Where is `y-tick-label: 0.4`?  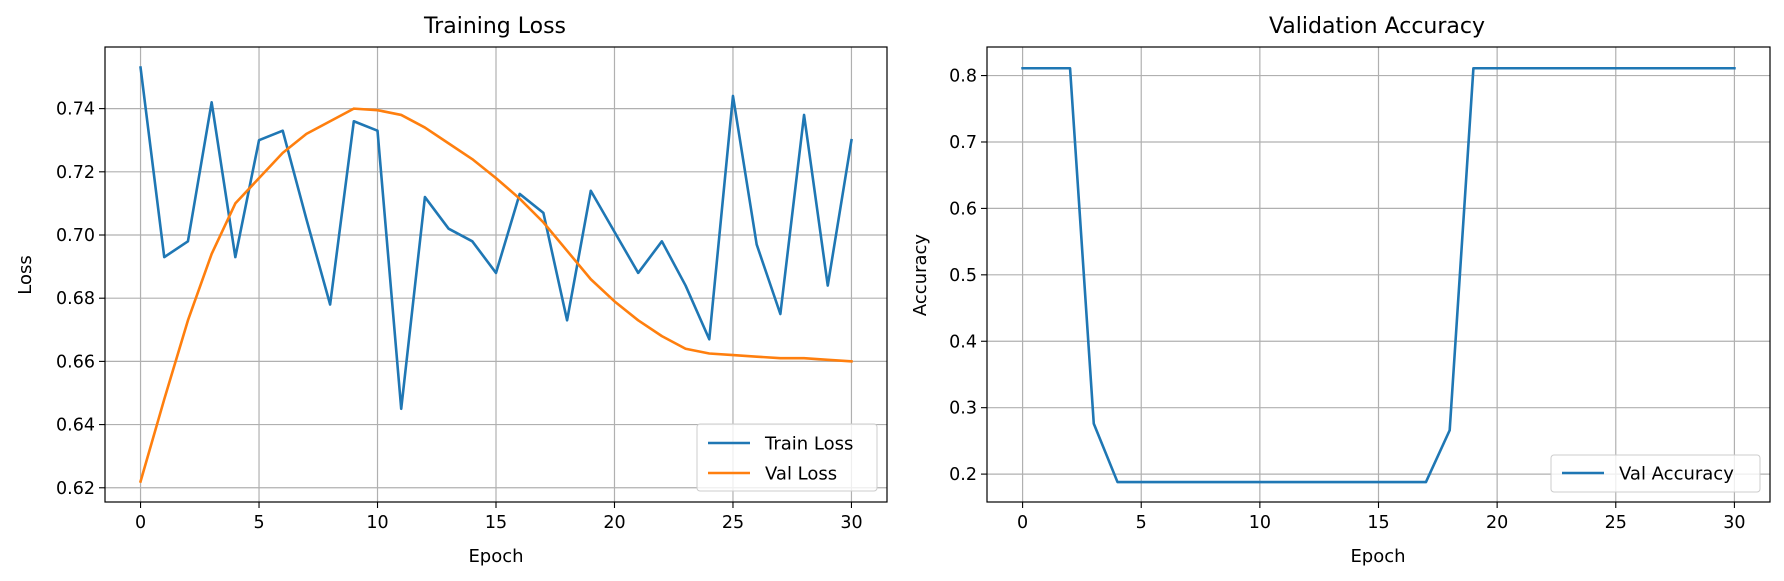
y-tick-label: 0.4 is located at coordinates (963, 342).